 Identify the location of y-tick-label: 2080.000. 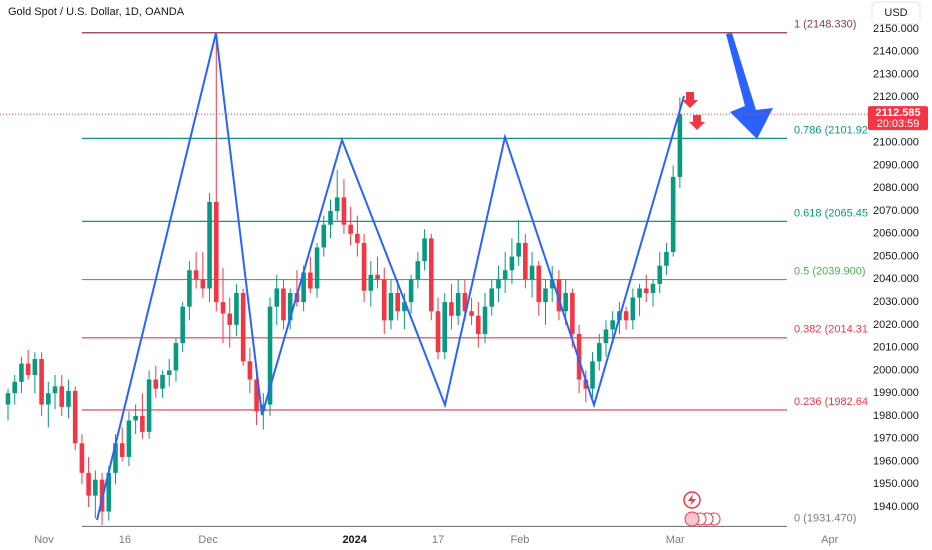
(896, 188).